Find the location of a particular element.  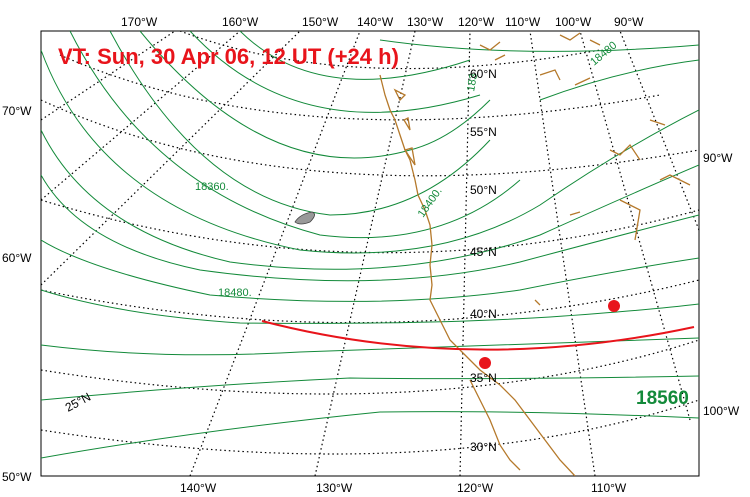

lon-label-120w-top: 120°W is located at coordinates (476, 22).